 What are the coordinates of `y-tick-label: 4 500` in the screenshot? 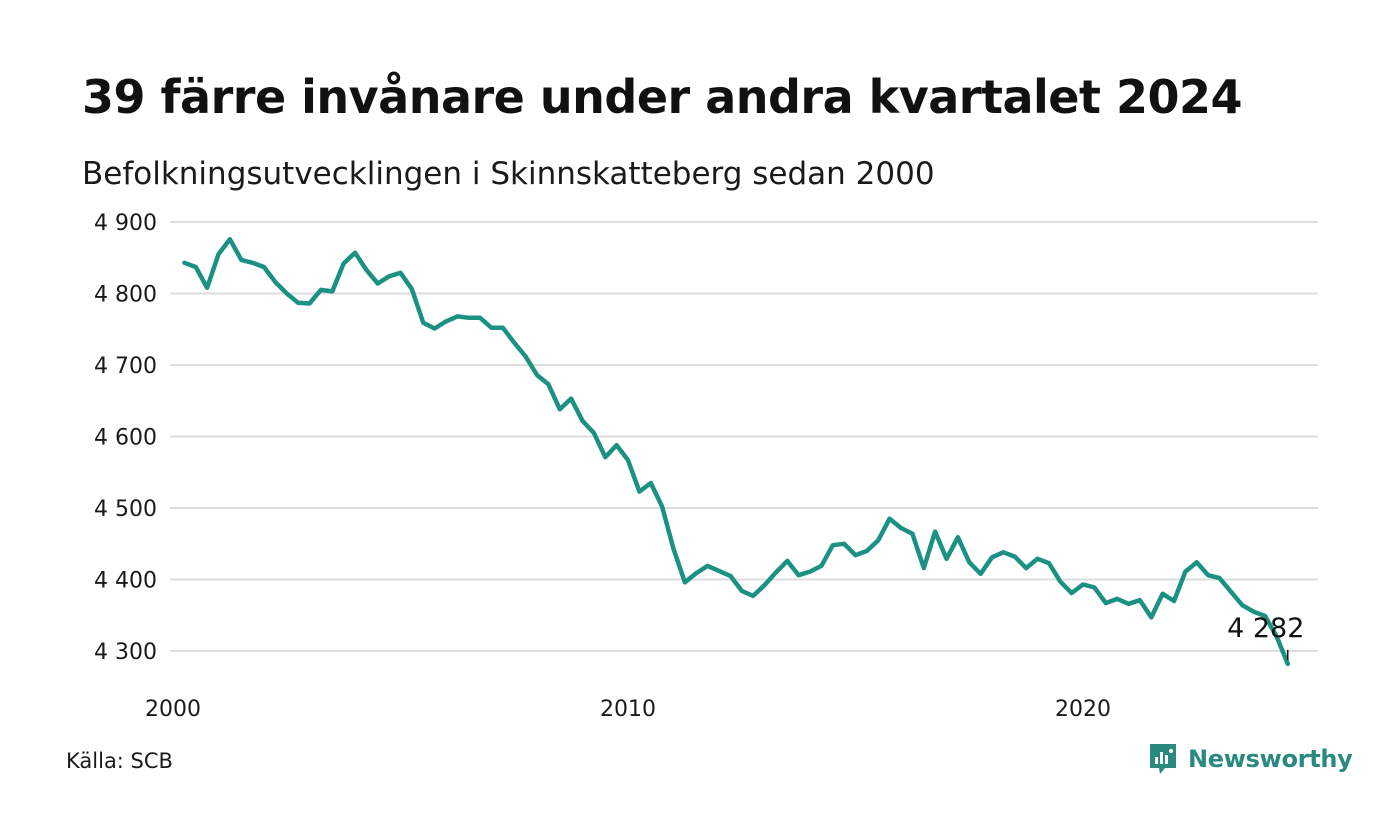 It's located at (125, 509).